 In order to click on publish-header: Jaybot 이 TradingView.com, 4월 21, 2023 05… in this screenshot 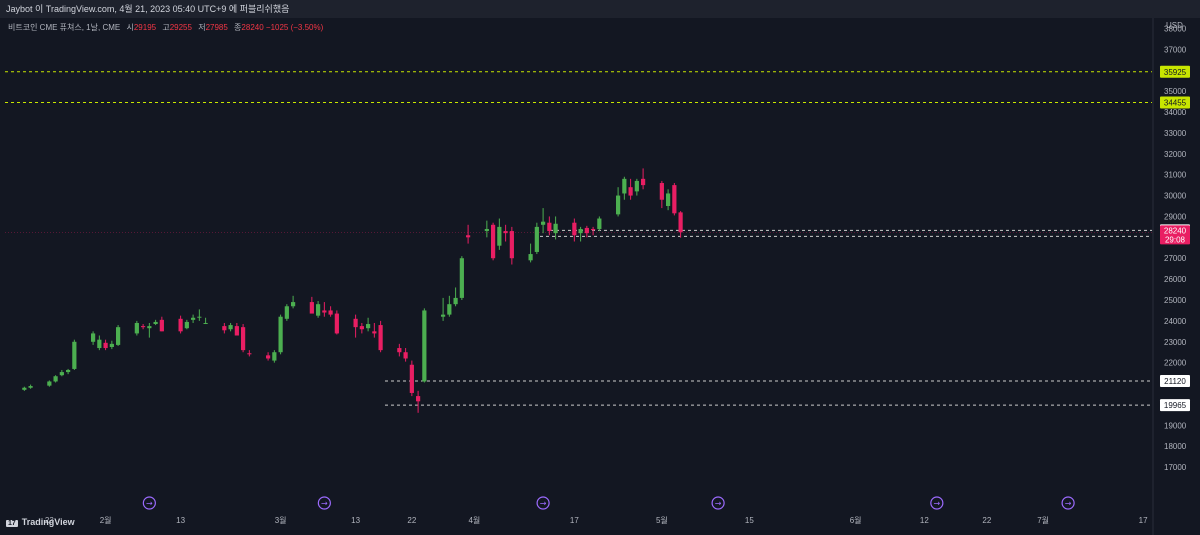, I will do `click(600, 9)`.